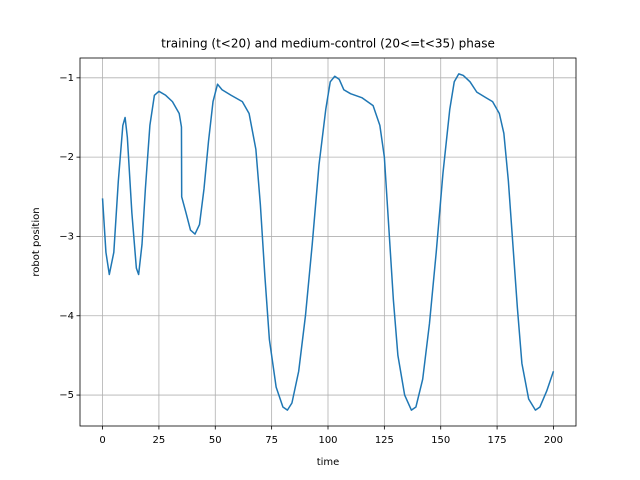 The width and height of the screenshot is (640, 480). I want to click on x-axis-label: time, so click(328, 462).